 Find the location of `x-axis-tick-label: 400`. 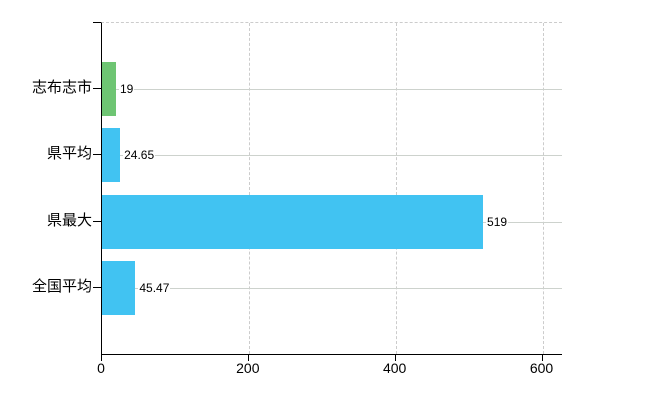

x-axis-tick-label: 400 is located at coordinates (394, 368).